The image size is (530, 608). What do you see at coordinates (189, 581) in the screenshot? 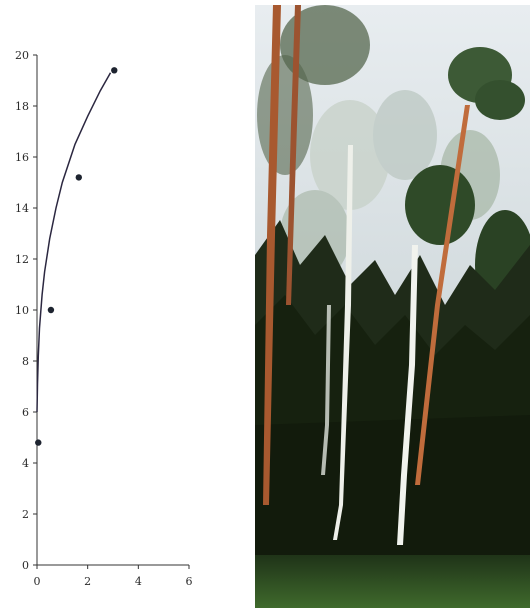
I see `x-tick-label: 6` at bounding box center [189, 581].